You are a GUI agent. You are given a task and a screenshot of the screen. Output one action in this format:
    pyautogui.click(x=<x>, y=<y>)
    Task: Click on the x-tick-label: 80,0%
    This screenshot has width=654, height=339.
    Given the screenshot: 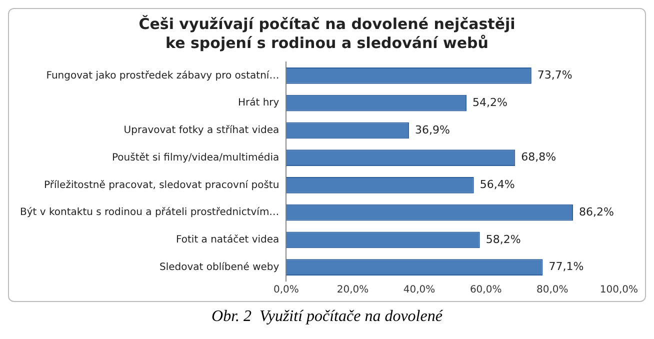 What is the action you would take?
    pyautogui.click(x=552, y=290)
    